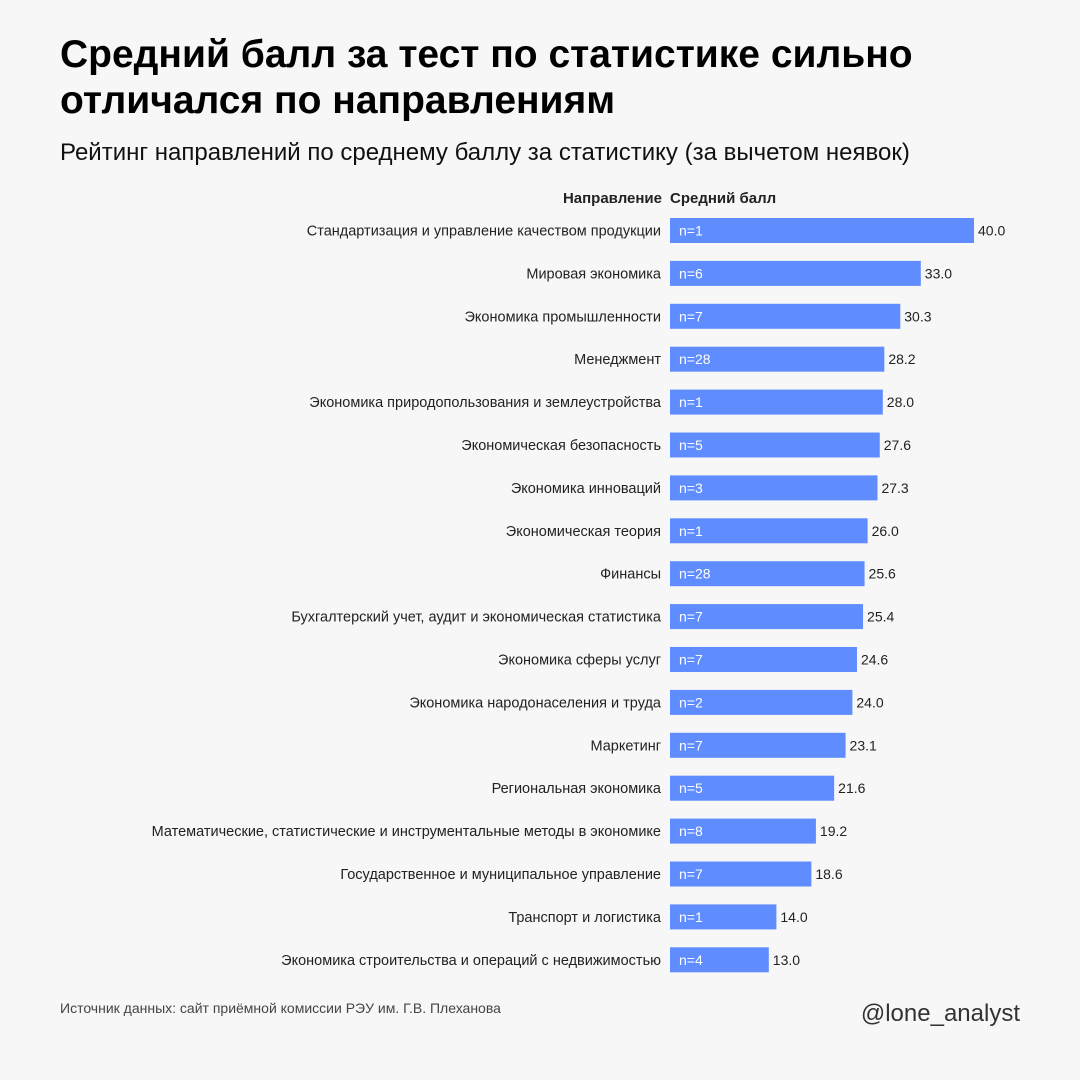  What do you see at coordinates (594, 274) in the screenshot?
I see `category-label: Мировая экономика` at bounding box center [594, 274].